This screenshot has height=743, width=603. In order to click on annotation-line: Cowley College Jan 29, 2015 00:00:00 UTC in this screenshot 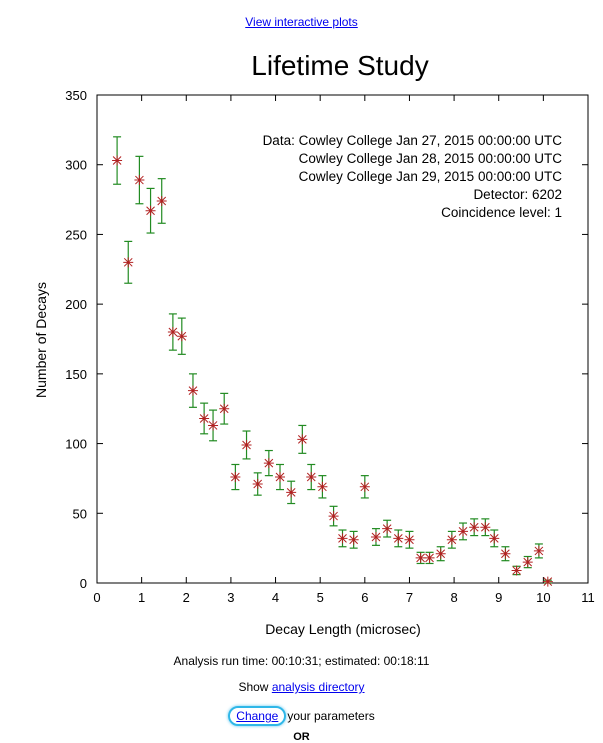, I will do `click(431, 176)`.